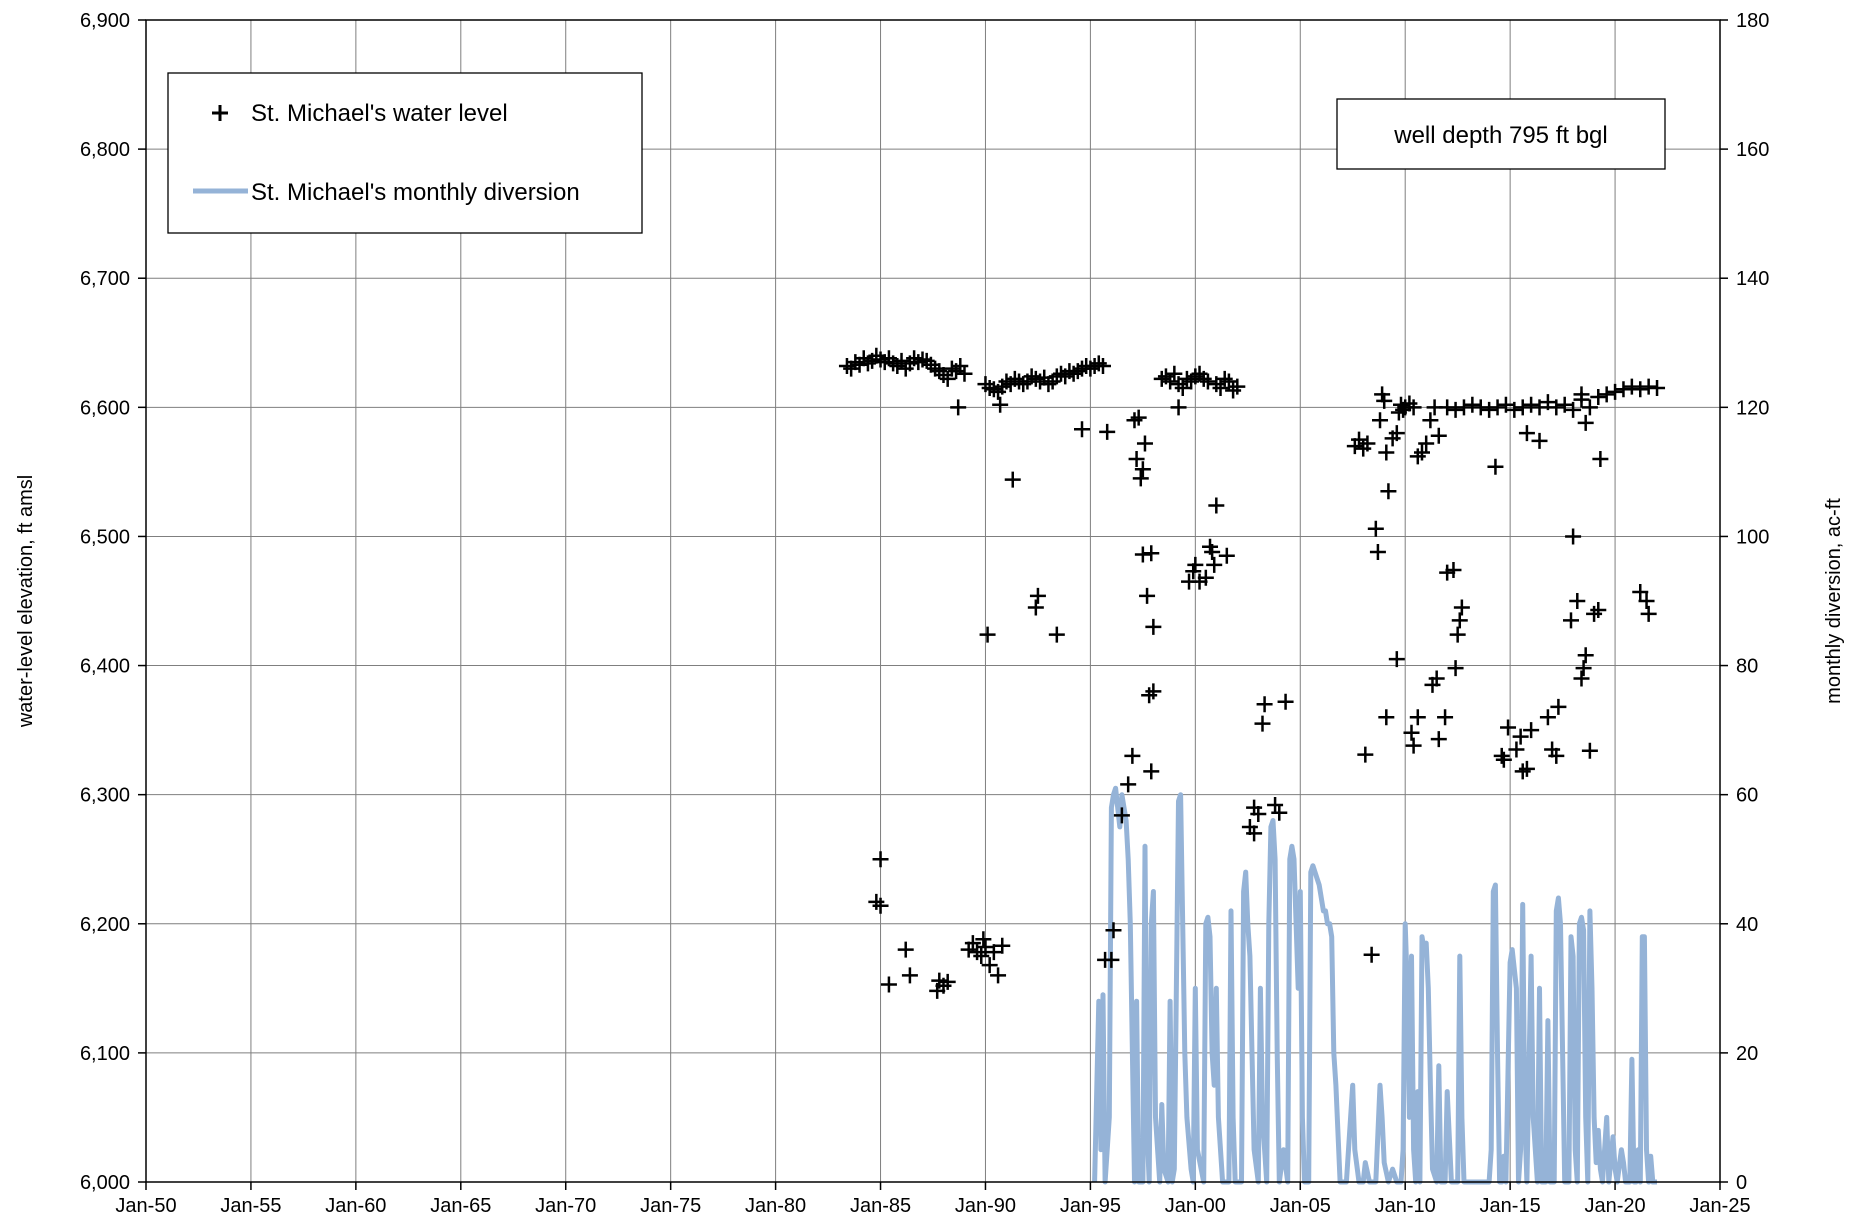 Image resolution: width=1860 pixels, height=1228 pixels. Describe the element at coordinates (1719, 1206) in the screenshot. I see `x-tick-label: Jan-25` at that location.